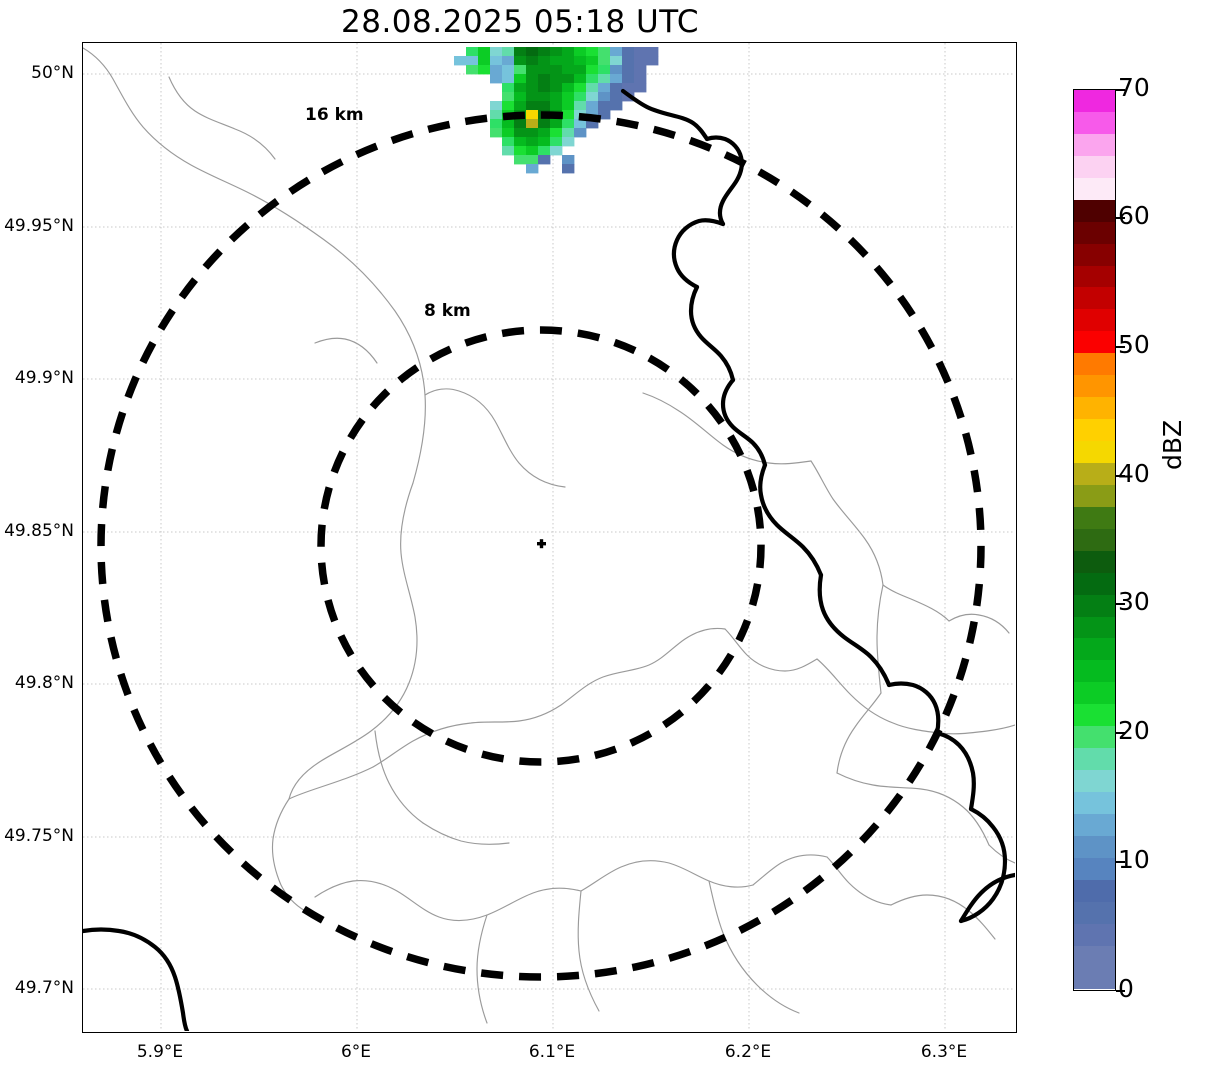  What do you see at coordinates (39, 836) in the screenshot?
I see `y-tick-label-5: 49.75°N` at bounding box center [39, 836].